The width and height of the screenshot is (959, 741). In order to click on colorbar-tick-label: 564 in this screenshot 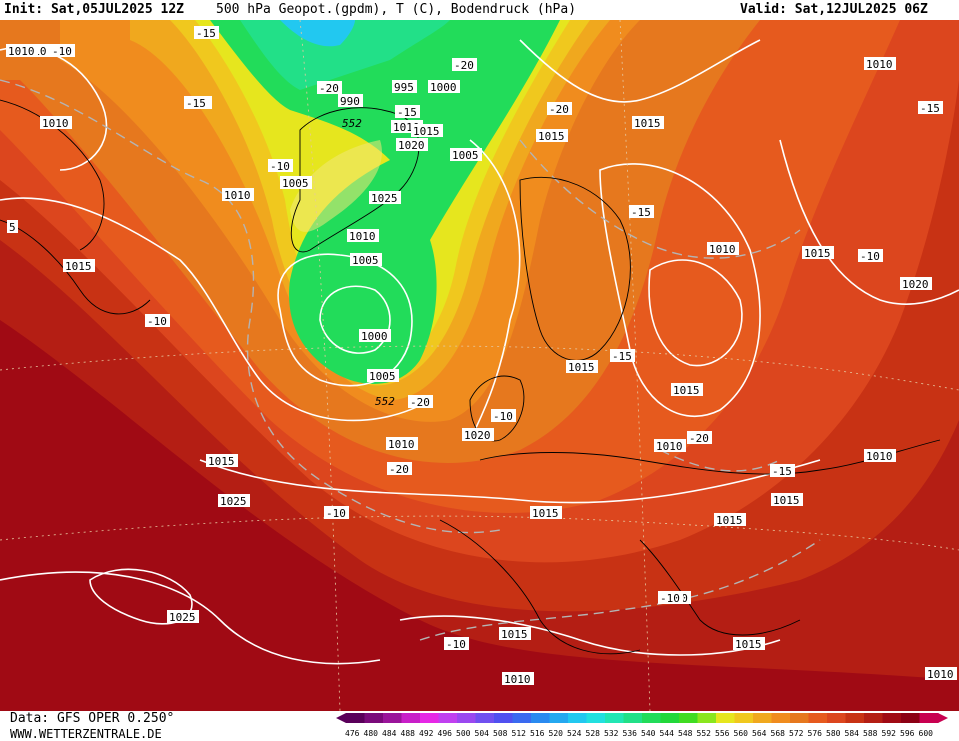, I will do `click(759, 733)`.